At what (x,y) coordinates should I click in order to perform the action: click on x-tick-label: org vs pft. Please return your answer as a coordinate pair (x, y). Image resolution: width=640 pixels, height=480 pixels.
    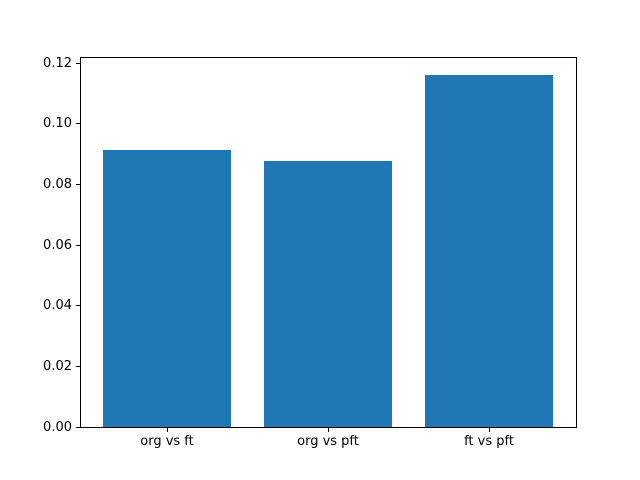
    Looking at the image, I should click on (328, 441).